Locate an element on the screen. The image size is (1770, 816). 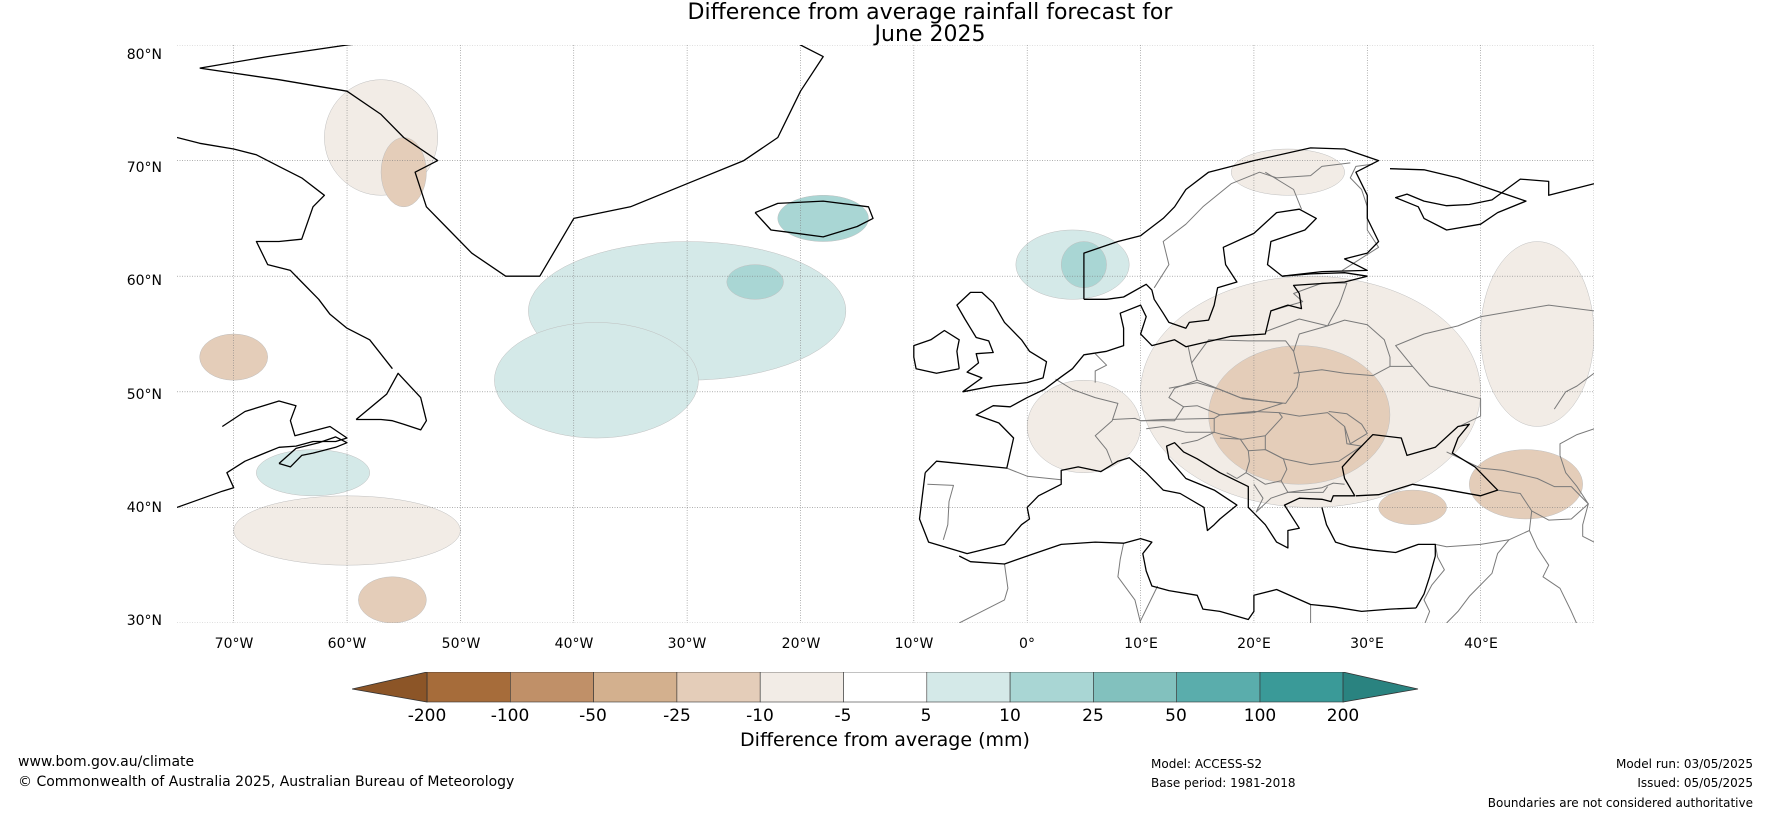
colorbar-tick: 100 is located at coordinates (1260, 716).